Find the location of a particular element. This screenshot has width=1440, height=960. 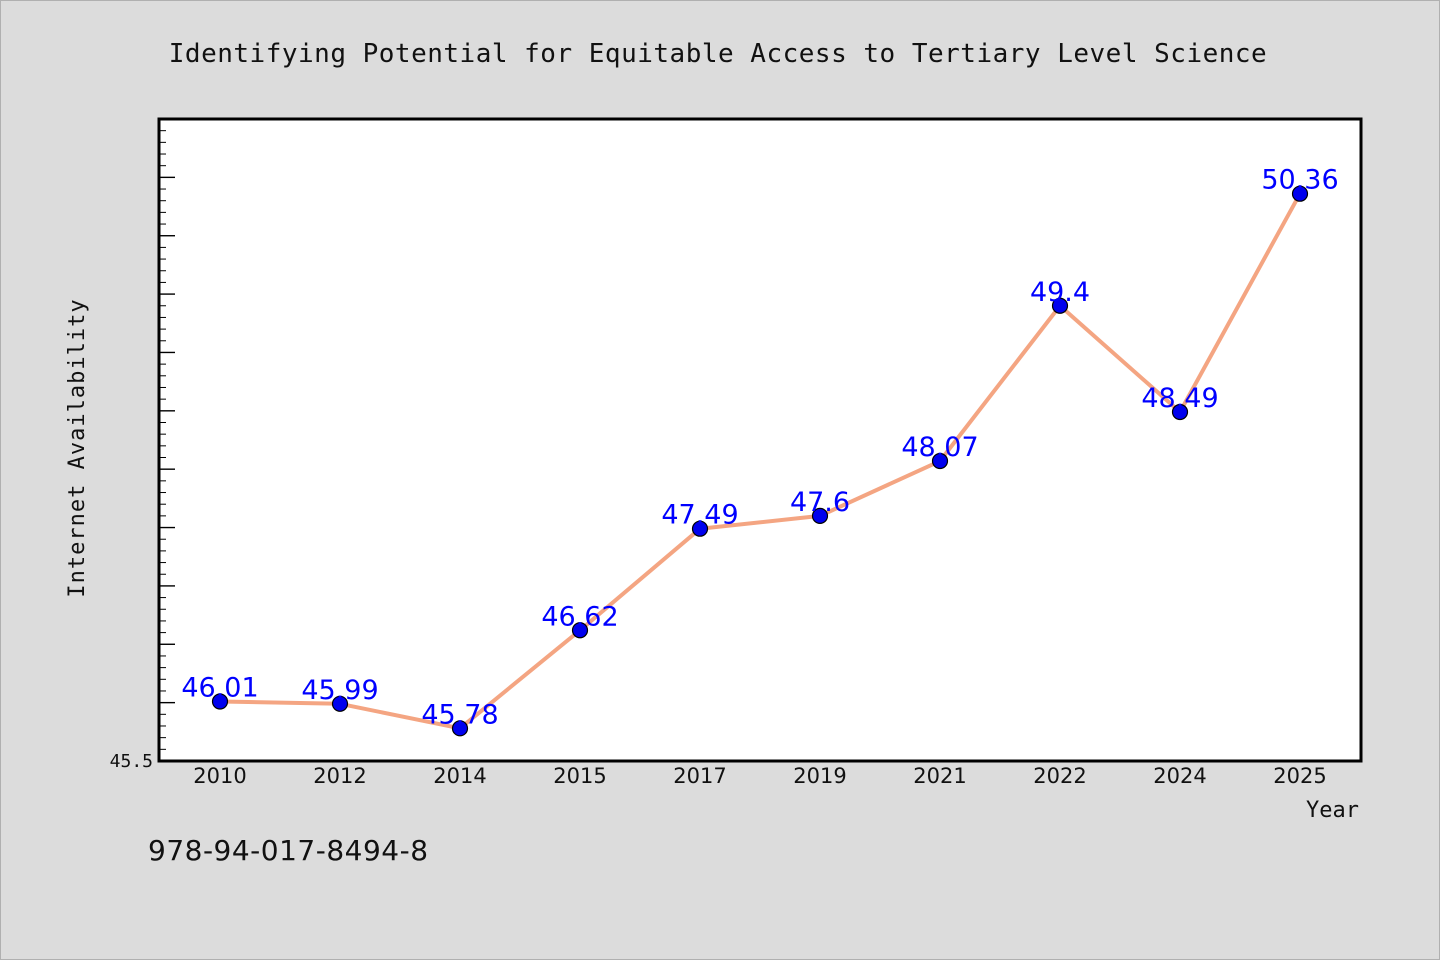

x-tick-label: 2024 is located at coordinates (1179, 776).